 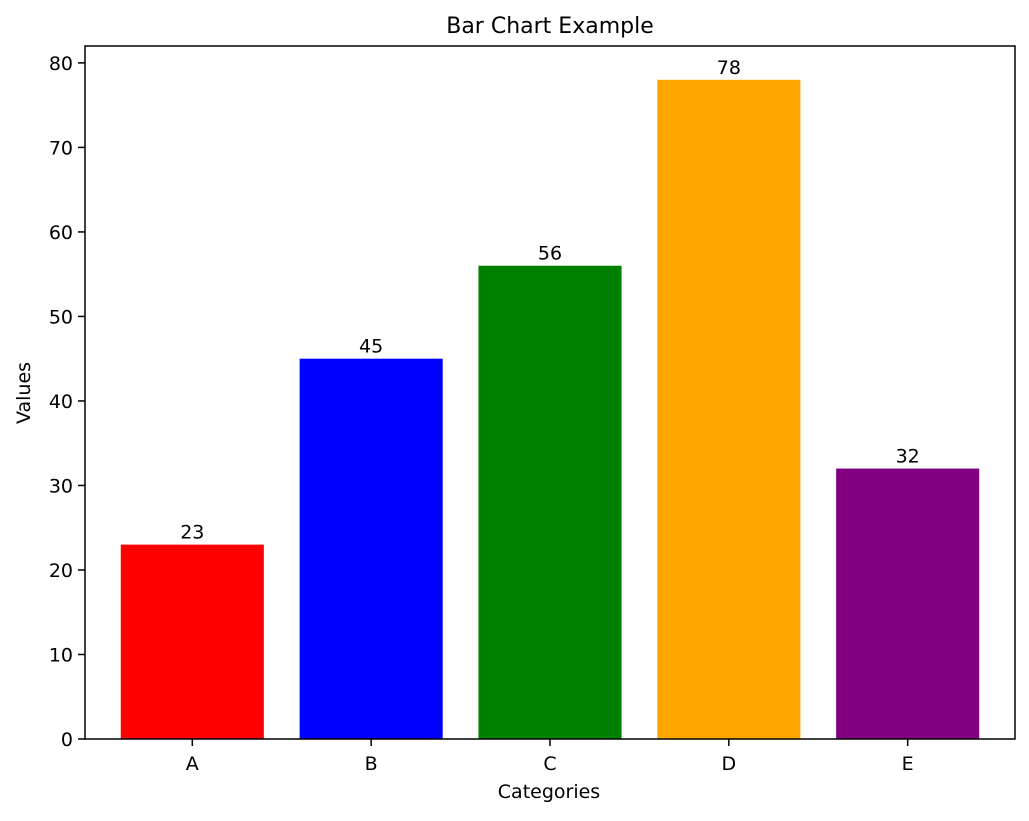 What do you see at coordinates (371, 347) in the screenshot?
I see `value-label-b: 45` at bounding box center [371, 347].